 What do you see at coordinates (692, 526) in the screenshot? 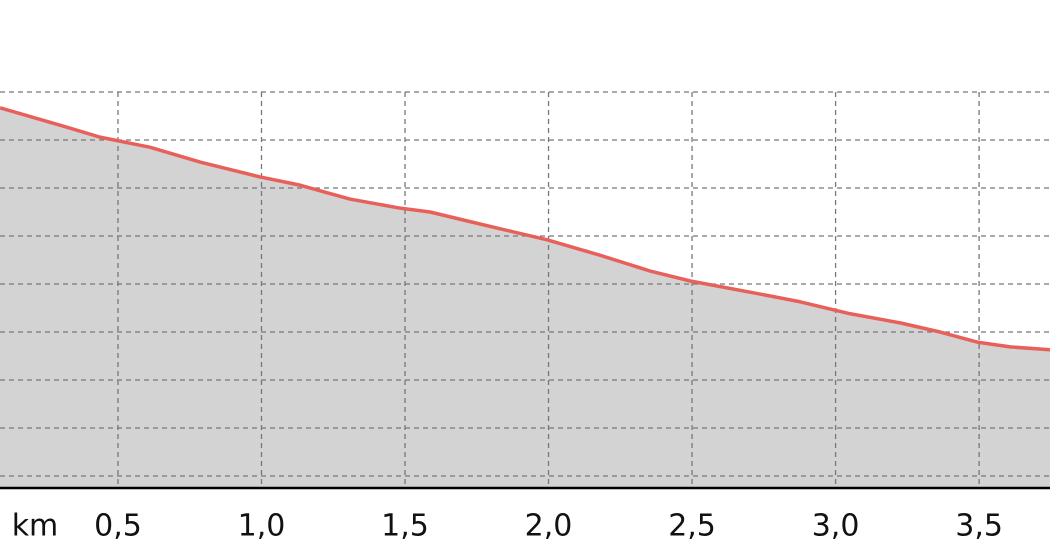
I see `x-tick-label: 2,5` at bounding box center [692, 526].